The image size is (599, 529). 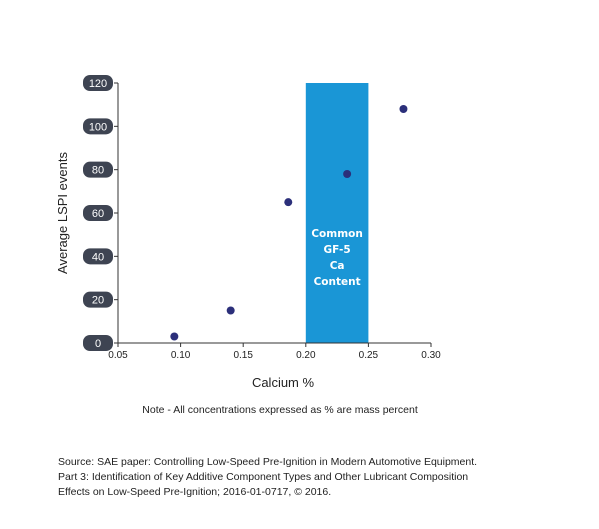 I want to click on band-label-line: Common, so click(x=337, y=234).